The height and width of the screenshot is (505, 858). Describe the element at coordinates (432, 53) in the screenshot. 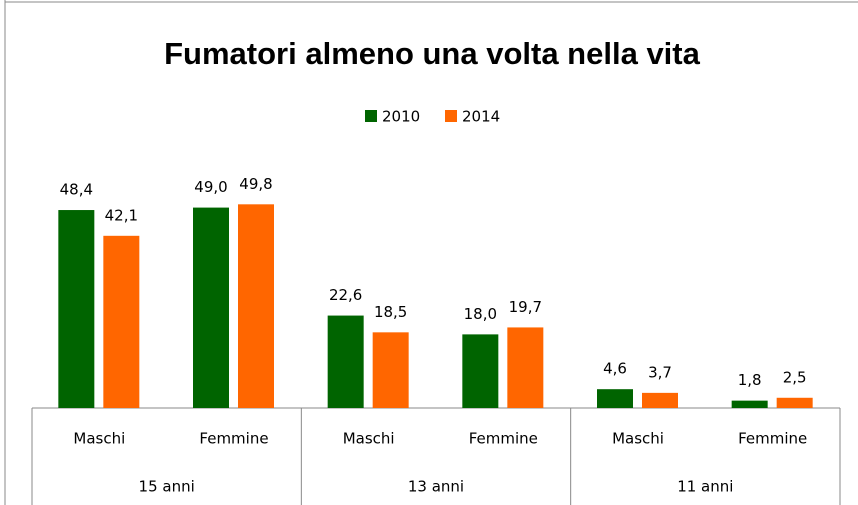

I see `chart-title: Fumatori almeno una volta nella vita` at that location.